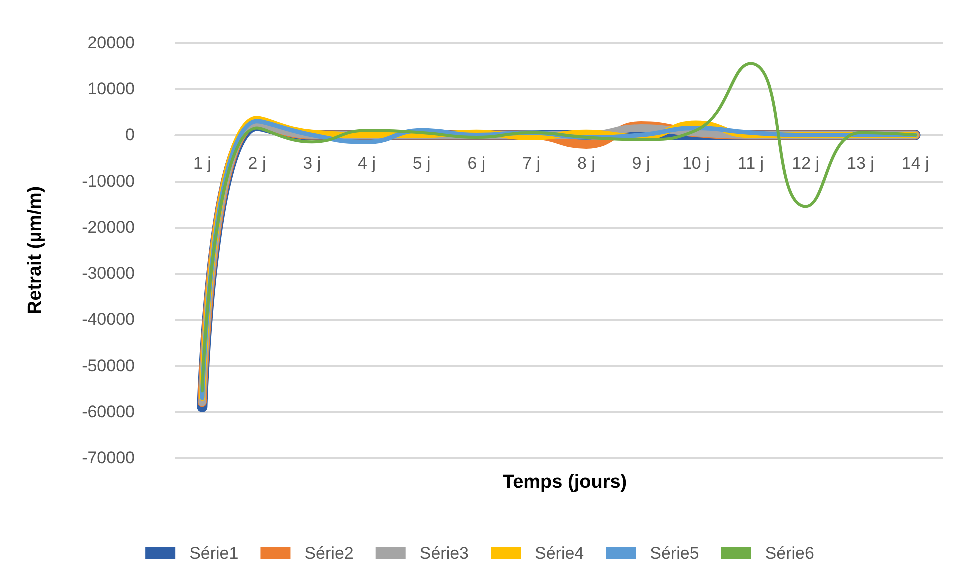 This screenshot has width=960, height=579. I want to click on y-tick-label: 20000, so click(111, 43).